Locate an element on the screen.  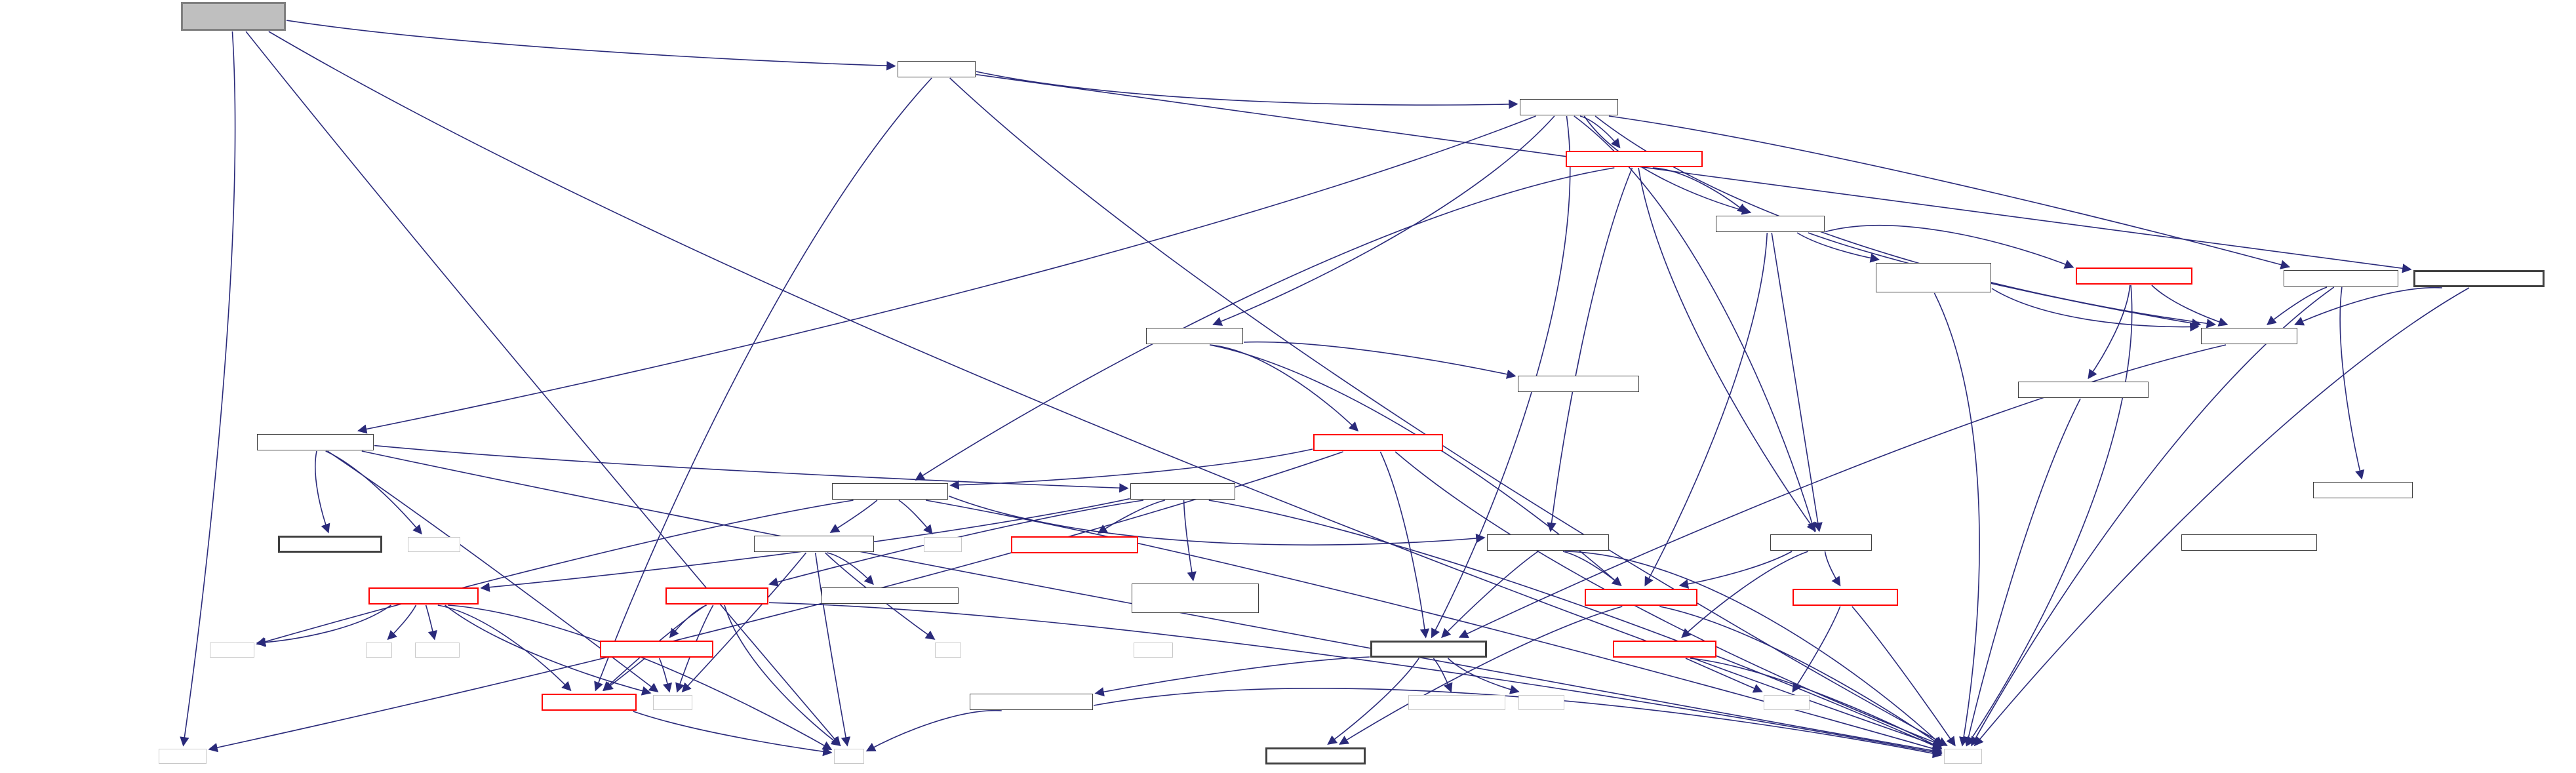
graph-node-property-h is located at coordinates (1182, 491).